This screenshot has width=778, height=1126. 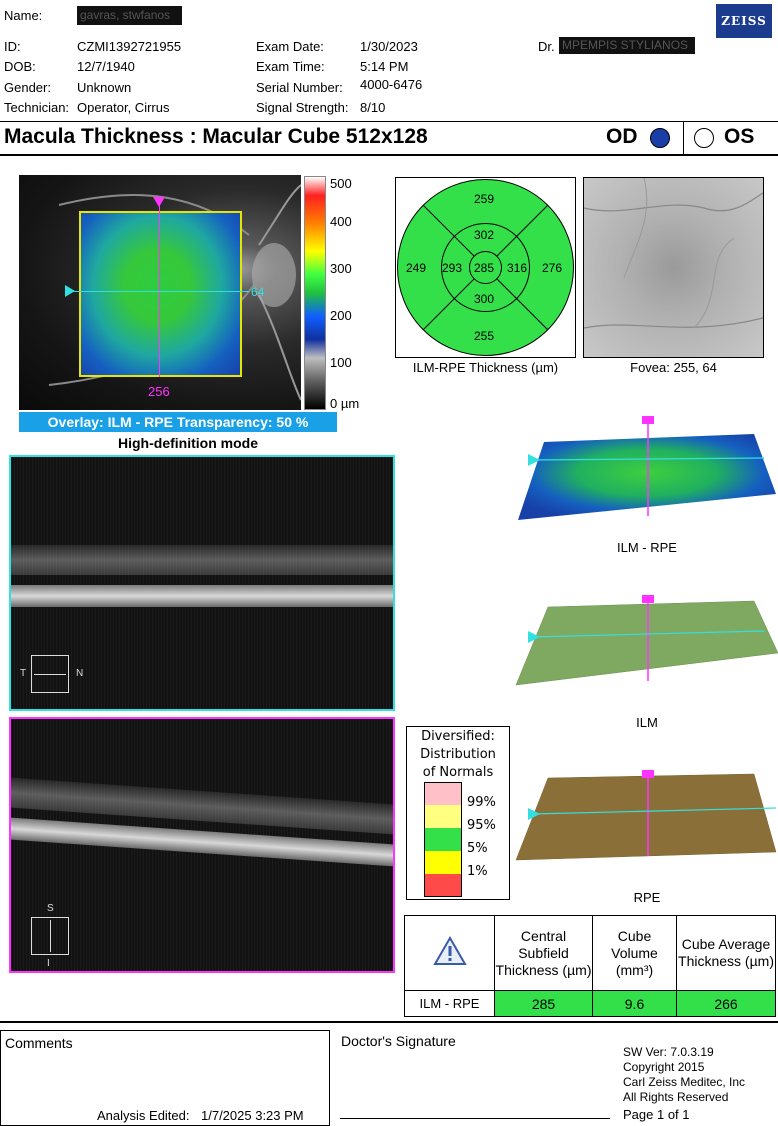 I want to click on ilm-surface, so click(x=646, y=643).